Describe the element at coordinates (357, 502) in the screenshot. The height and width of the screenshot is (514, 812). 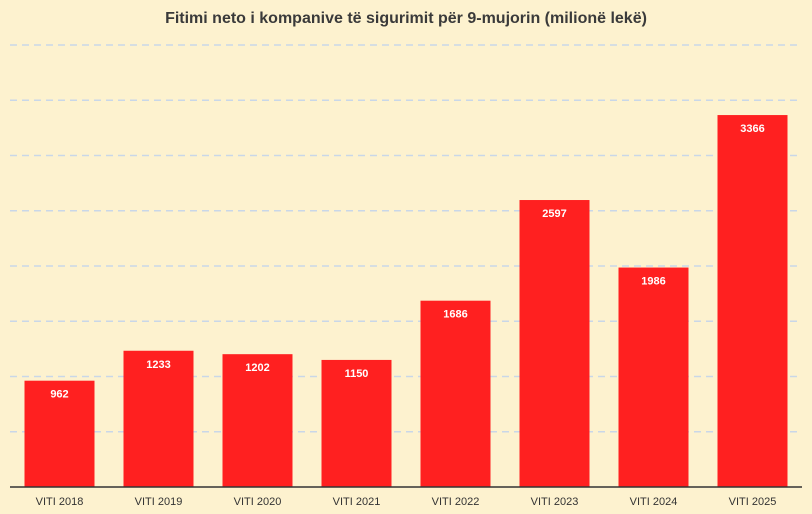
I see `x-tick-label: VITI 2021` at that location.